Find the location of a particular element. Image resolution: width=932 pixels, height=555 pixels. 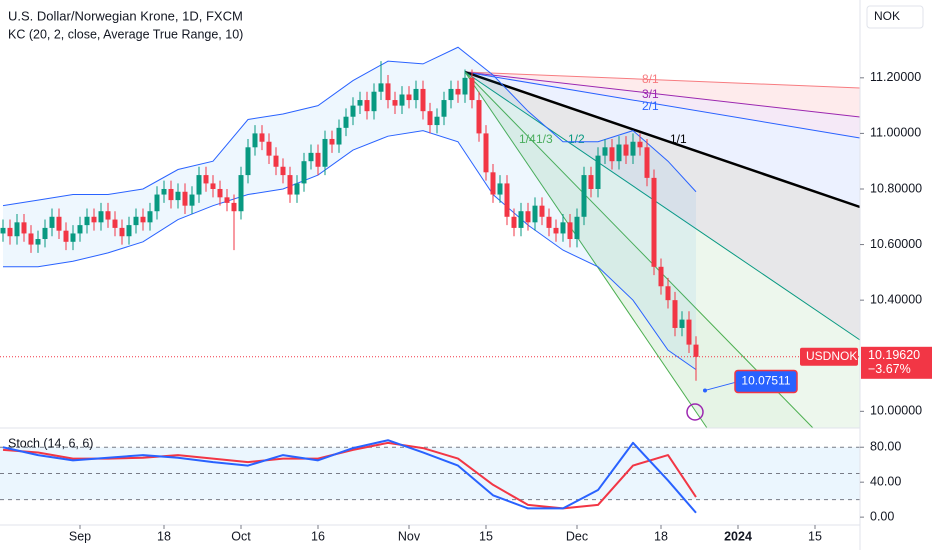

stoch-label: Stoch (14, 6, 6) is located at coordinates (50, 443).